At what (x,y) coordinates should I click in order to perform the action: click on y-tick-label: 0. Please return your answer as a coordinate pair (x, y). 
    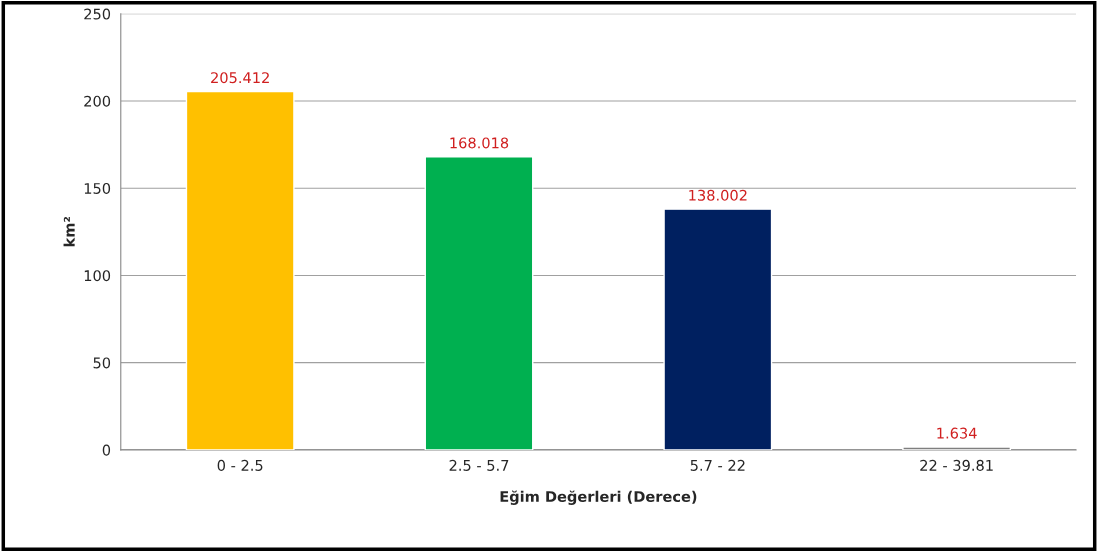
    Looking at the image, I should click on (106, 450).